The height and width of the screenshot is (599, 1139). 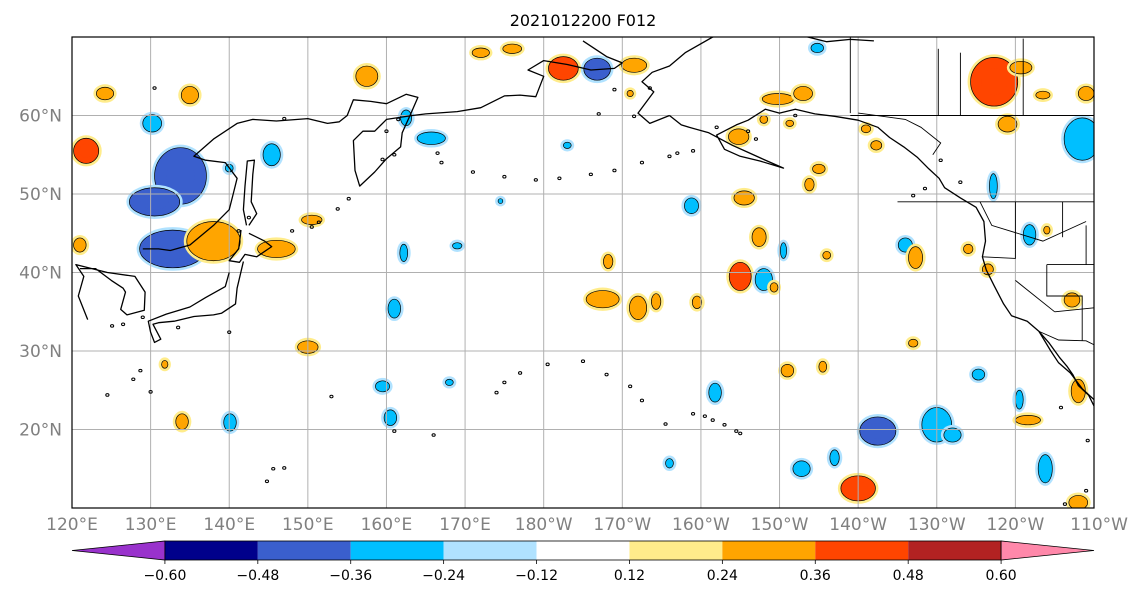 What do you see at coordinates (1047, 550) in the screenshot?
I see `colorbar-extend-high` at bounding box center [1047, 550].